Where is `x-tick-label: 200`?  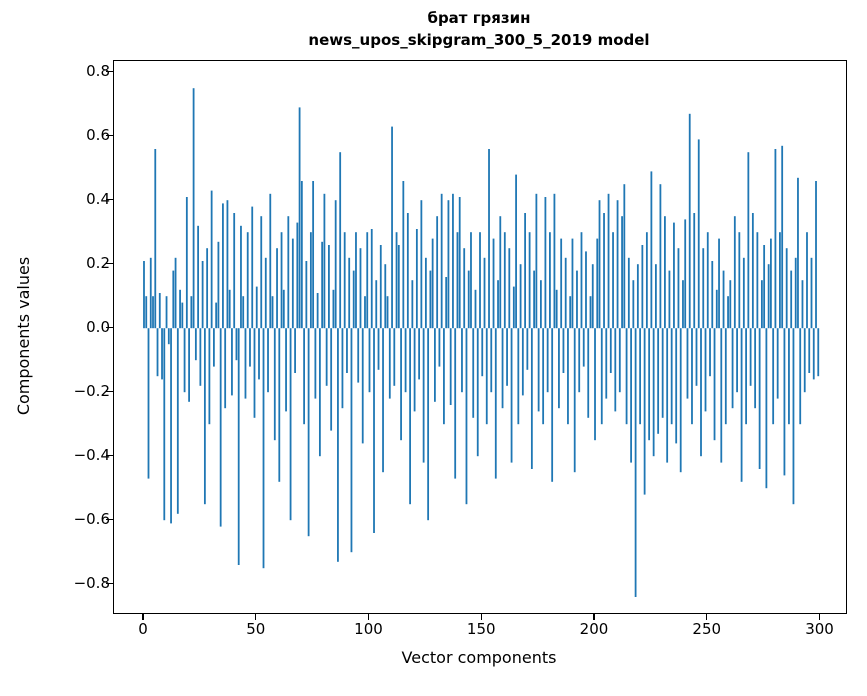
x-tick-label: 200 is located at coordinates (594, 629).